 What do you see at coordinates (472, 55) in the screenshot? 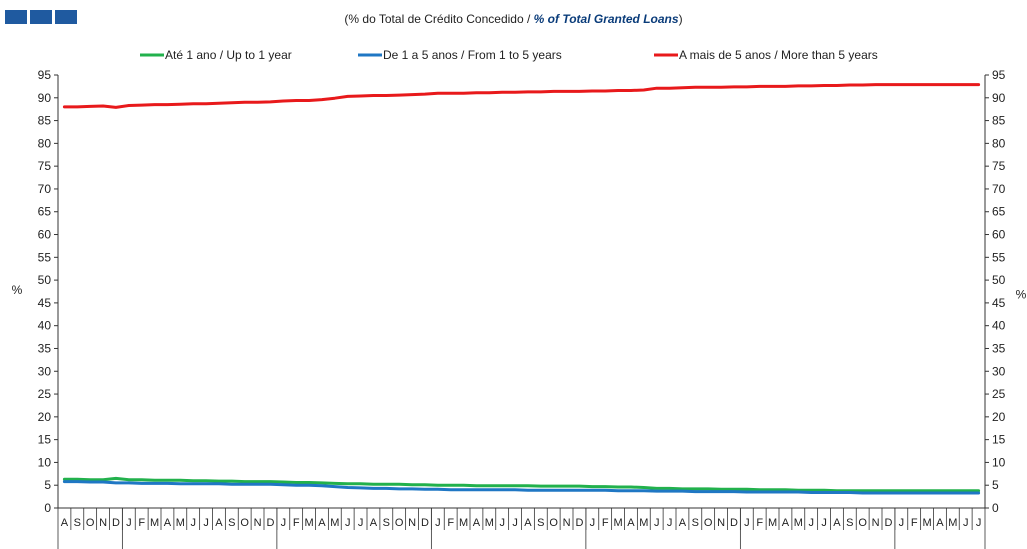
I see `legend-label: De 1 a 5 anos / From 1 to 5 years` at bounding box center [472, 55].